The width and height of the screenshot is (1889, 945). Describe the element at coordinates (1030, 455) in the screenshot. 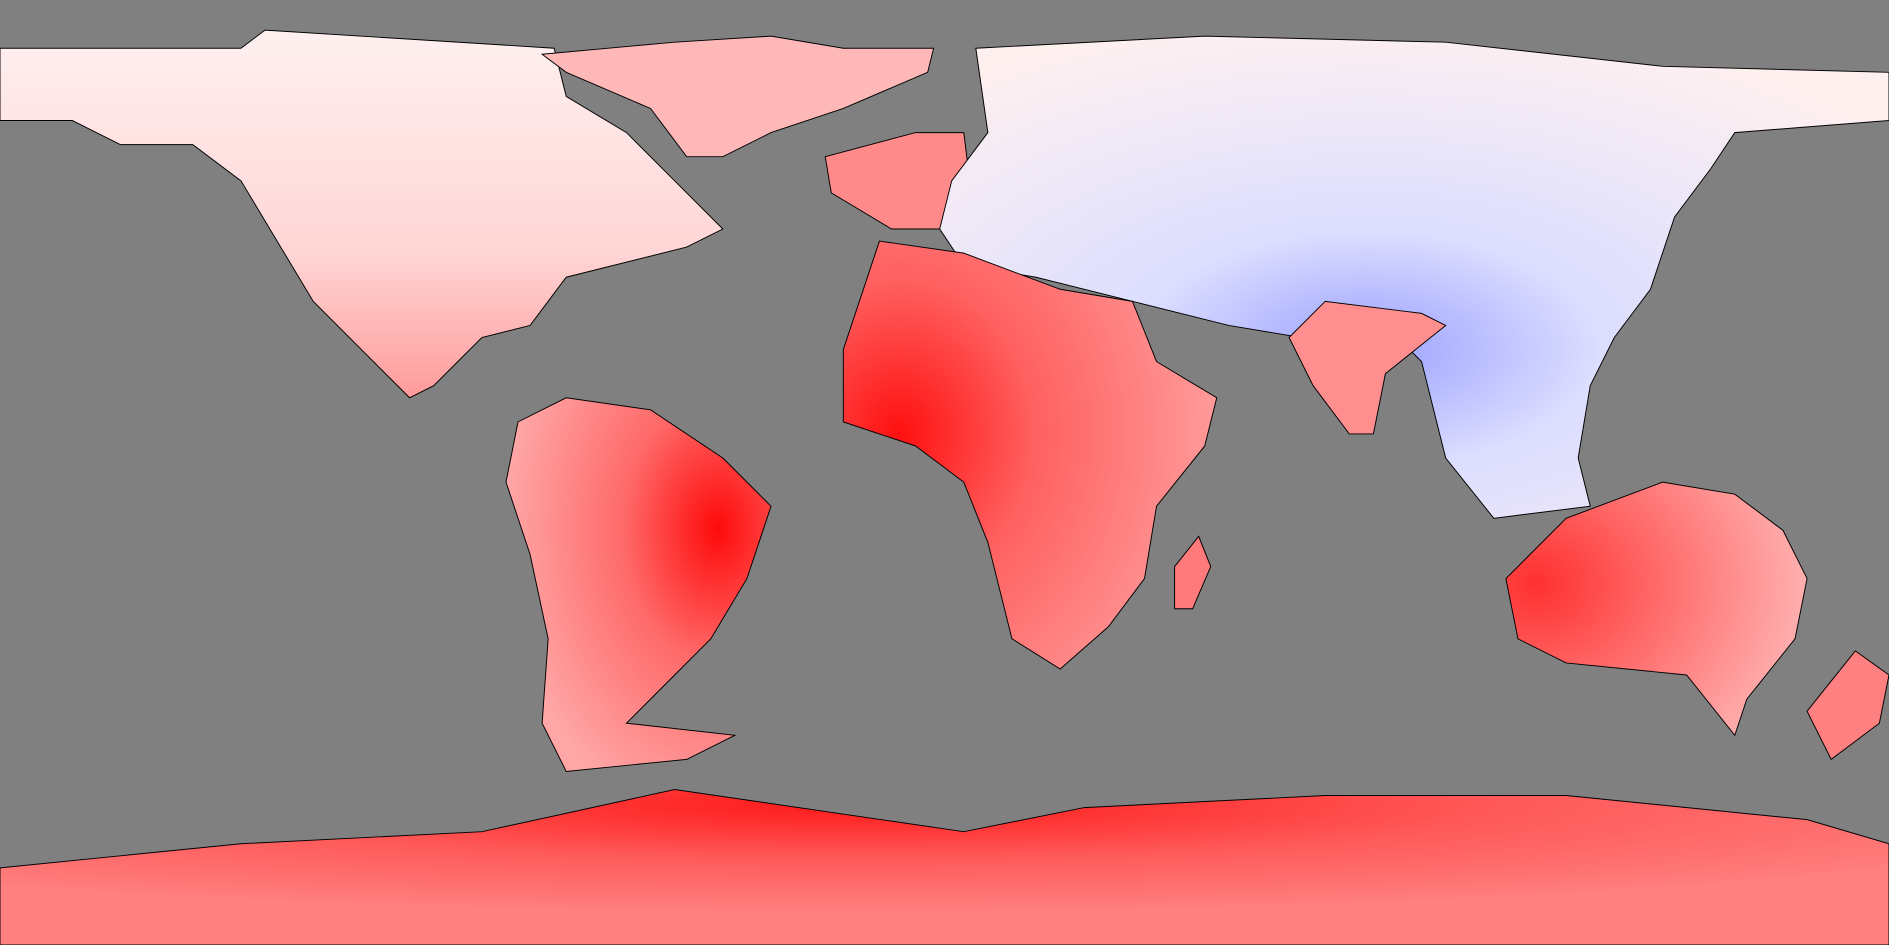

I see `africa` at that location.